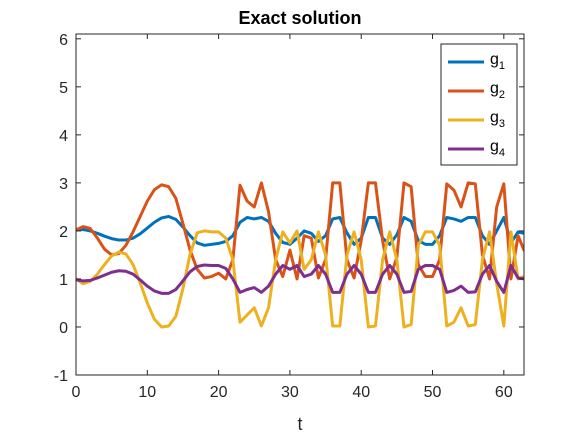  I want to click on legend-label-g4: g4, so click(497, 148).